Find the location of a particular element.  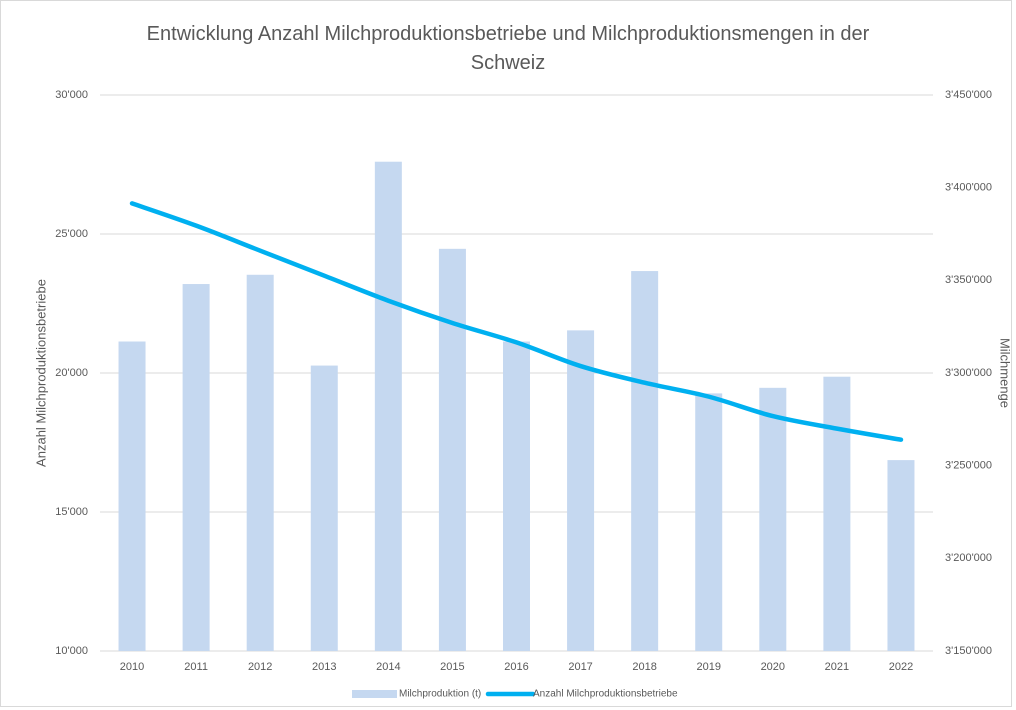

y2-tick-label: 3'200'000 is located at coordinates (968, 558).